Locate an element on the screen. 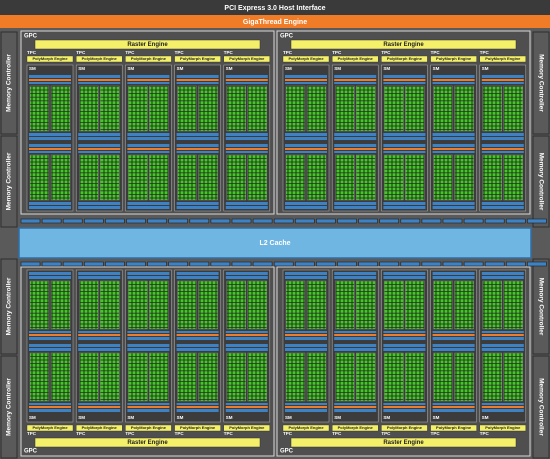  raster-engine is located at coordinates (403, 44).